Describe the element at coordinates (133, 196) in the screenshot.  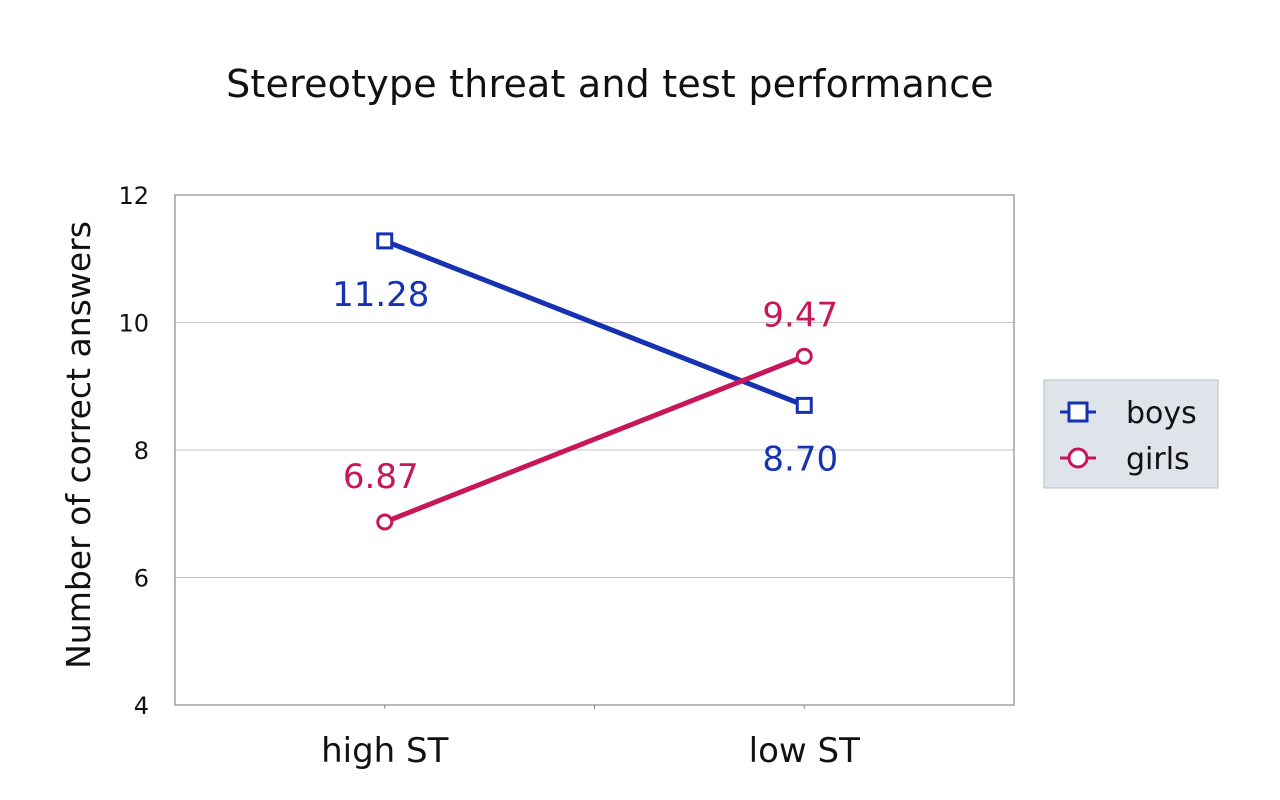
I see `y-tick-label: 12` at that location.